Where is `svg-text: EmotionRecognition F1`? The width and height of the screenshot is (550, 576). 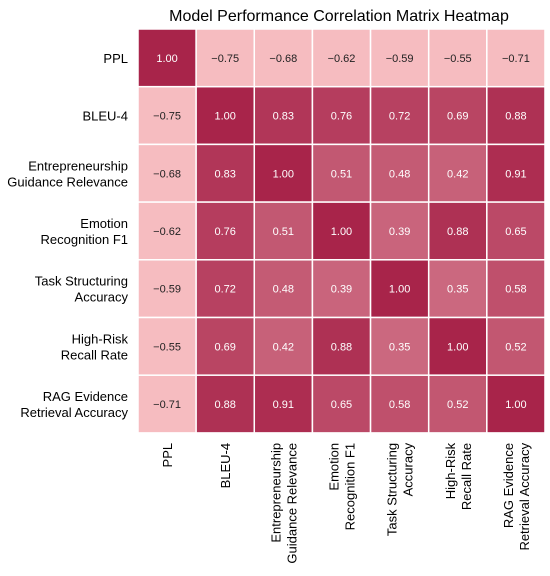 svg-text: EmotionRecognition F1 is located at coordinates (341, 486).